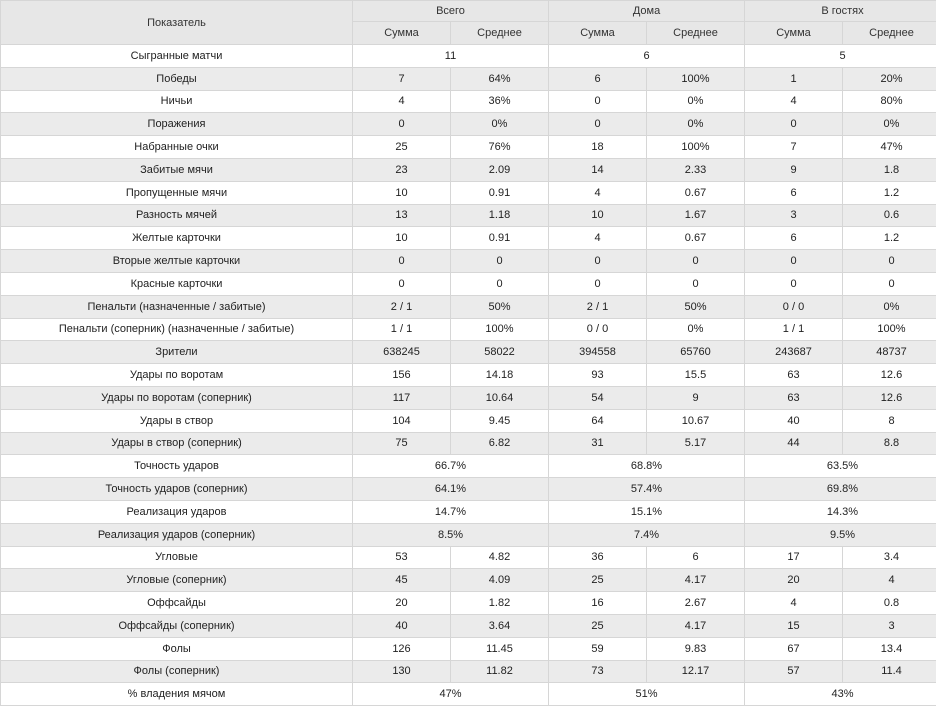 This screenshot has height=706, width=936. I want to click on cell-home-sum: 2 / 1, so click(598, 306).